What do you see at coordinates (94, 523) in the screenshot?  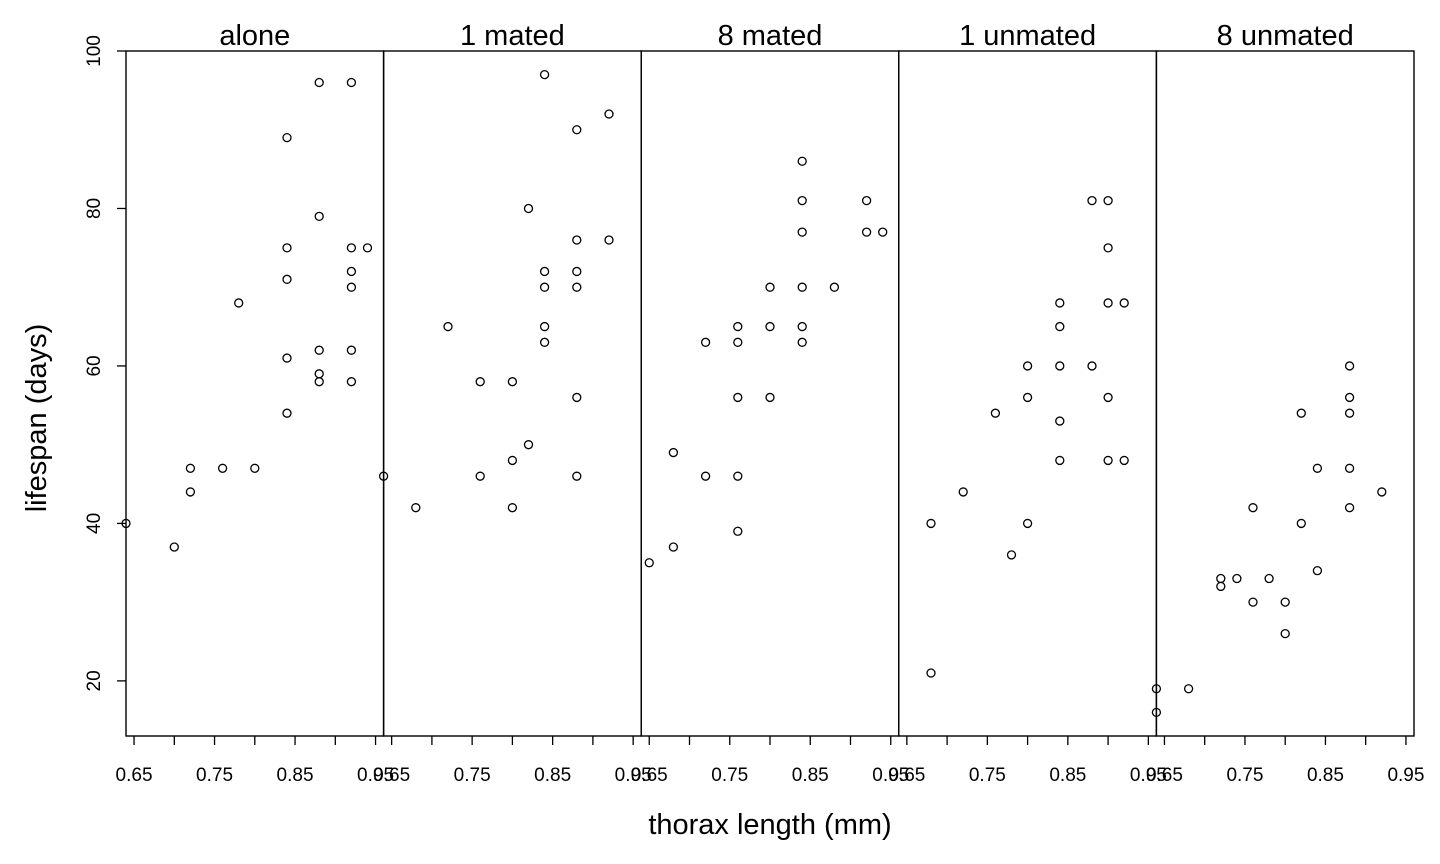 I see `y-tick-label: 40` at bounding box center [94, 523].